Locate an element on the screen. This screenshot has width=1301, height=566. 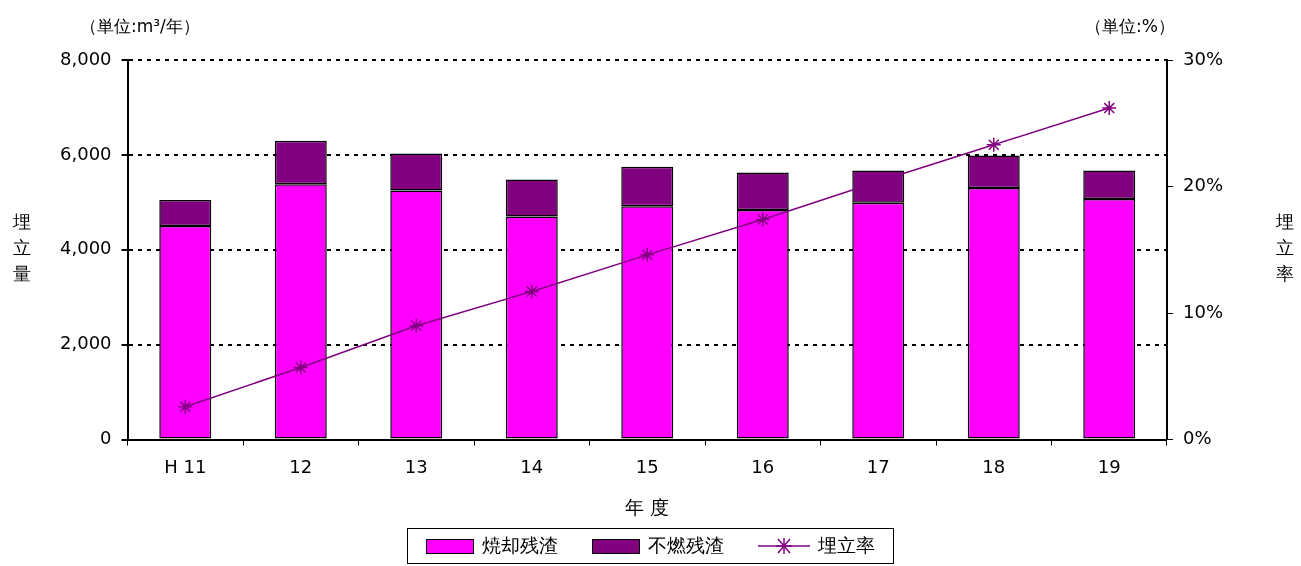
y2-tick-label: 20% is located at coordinates (1203, 185).